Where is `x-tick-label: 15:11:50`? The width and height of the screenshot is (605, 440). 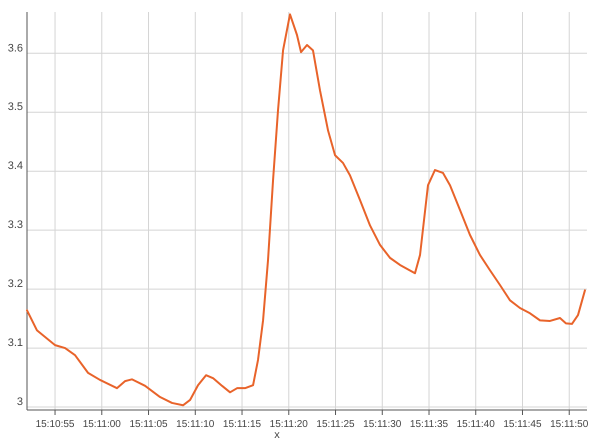
x-tick-label: 15:11:50 is located at coordinates (569, 424).